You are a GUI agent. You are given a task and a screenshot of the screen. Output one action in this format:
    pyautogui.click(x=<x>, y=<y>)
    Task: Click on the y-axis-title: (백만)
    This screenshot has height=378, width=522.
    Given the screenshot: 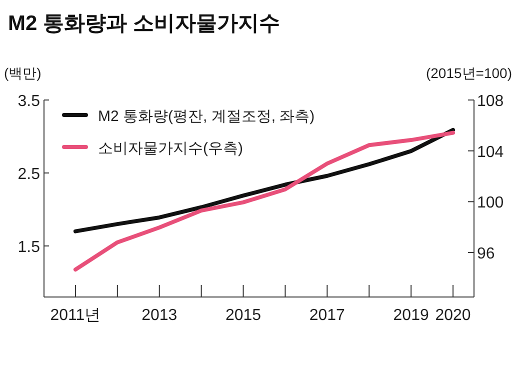 What is the action you would take?
    pyautogui.click(x=23, y=73)
    